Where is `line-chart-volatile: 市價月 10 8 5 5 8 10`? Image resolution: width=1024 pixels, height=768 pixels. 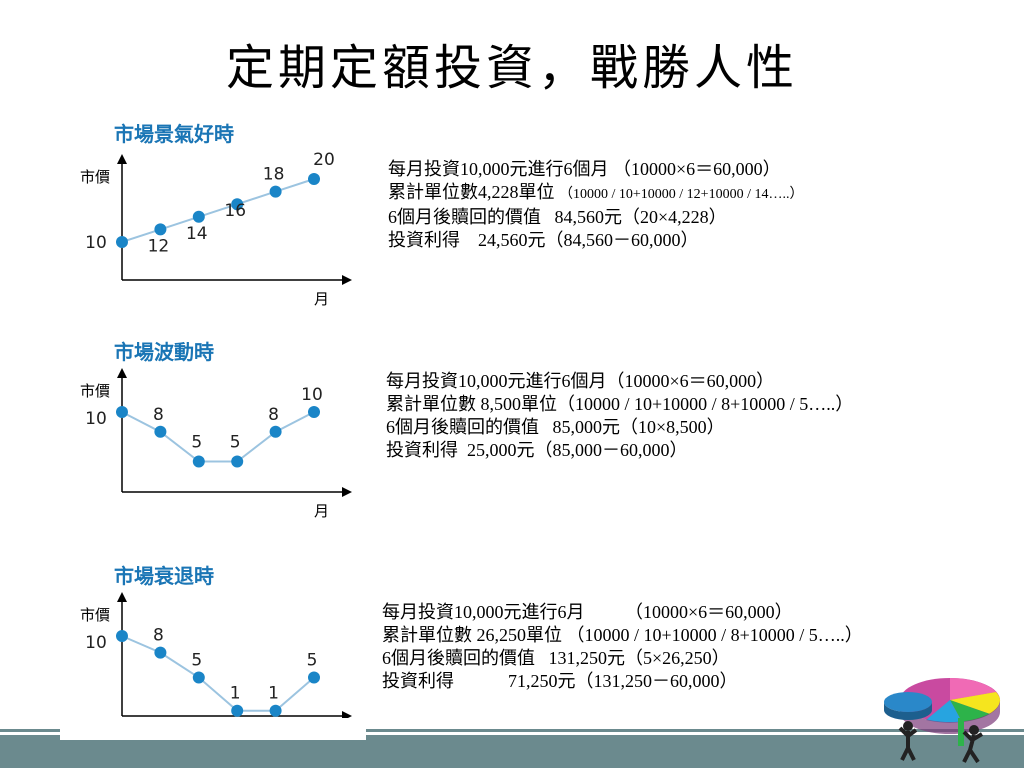 line-chart-volatile: 市價月 10 8 5 5 8 10 is located at coordinates (216, 444).